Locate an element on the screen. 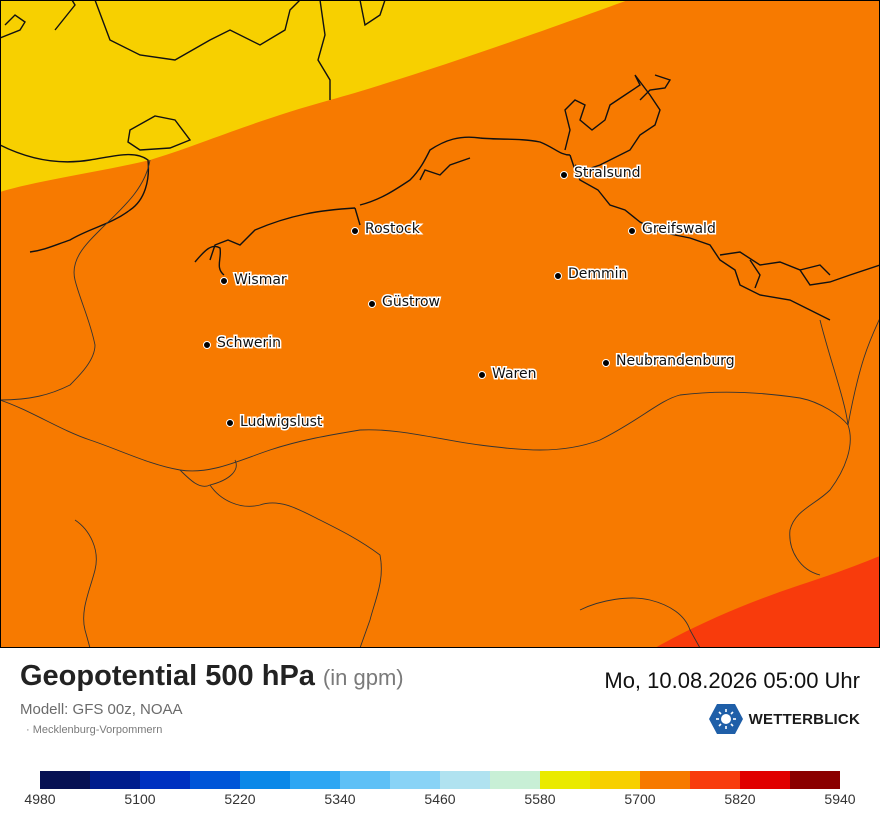 The height and width of the screenshot is (830, 880). city-ludwigslust: Ludwigslust is located at coordinates (275, 422).